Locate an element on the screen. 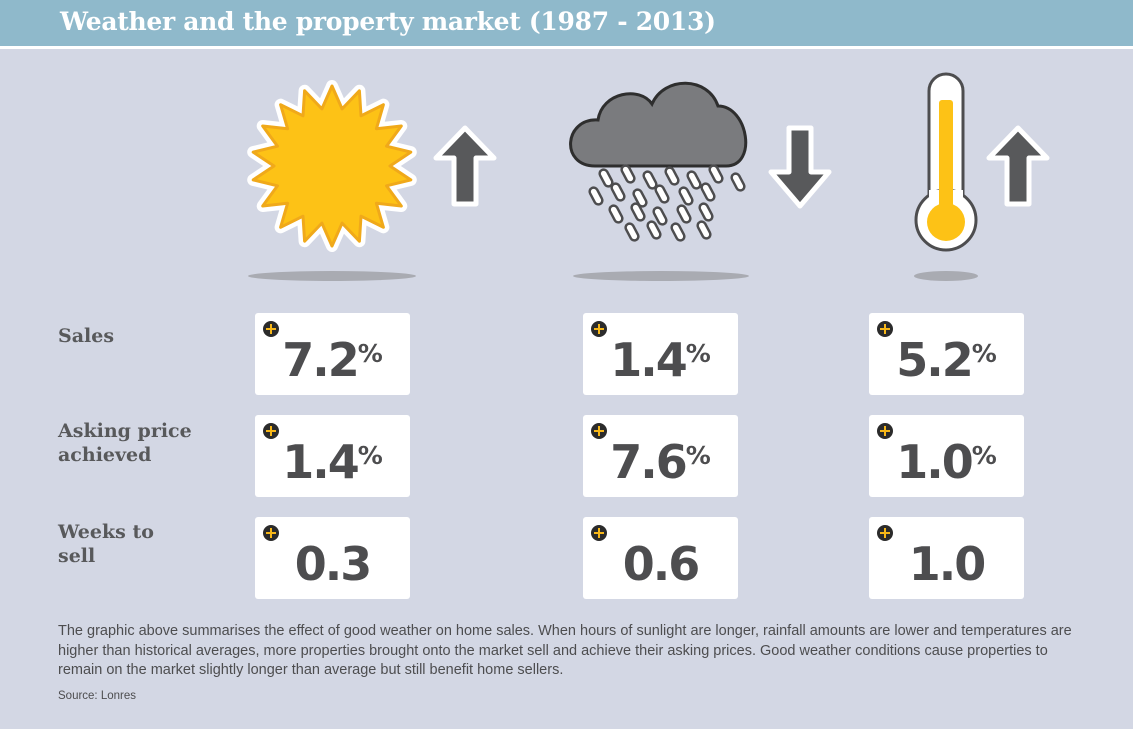  value-number: 7.2 is located at coordinates (320, 360).